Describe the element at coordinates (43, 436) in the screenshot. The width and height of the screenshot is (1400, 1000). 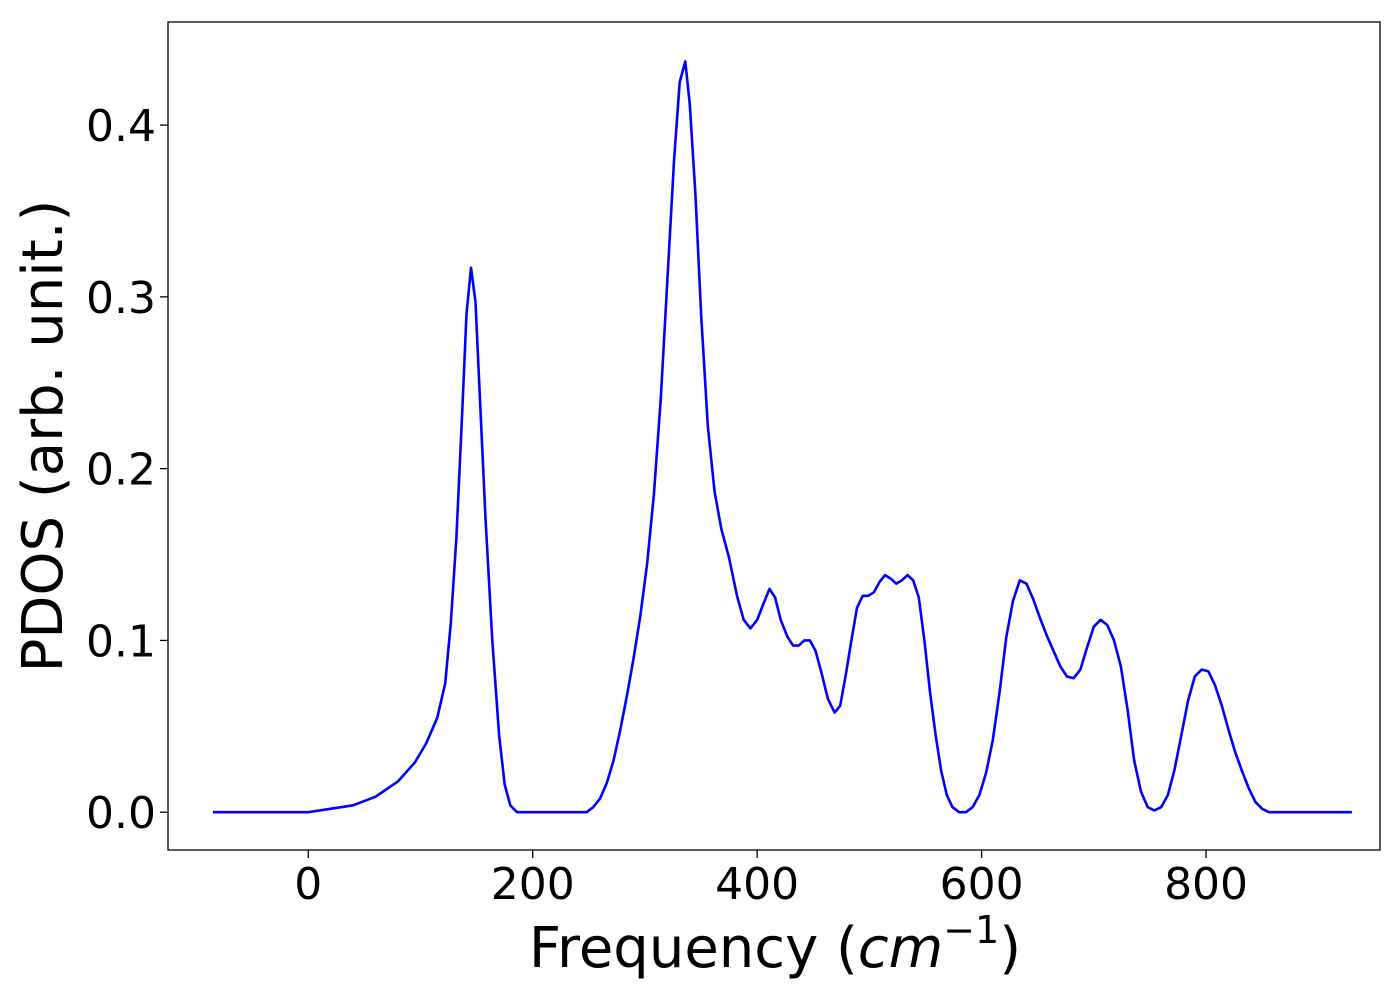
I see `y-axis-label: PDOS (arb. unit.)` at that location.